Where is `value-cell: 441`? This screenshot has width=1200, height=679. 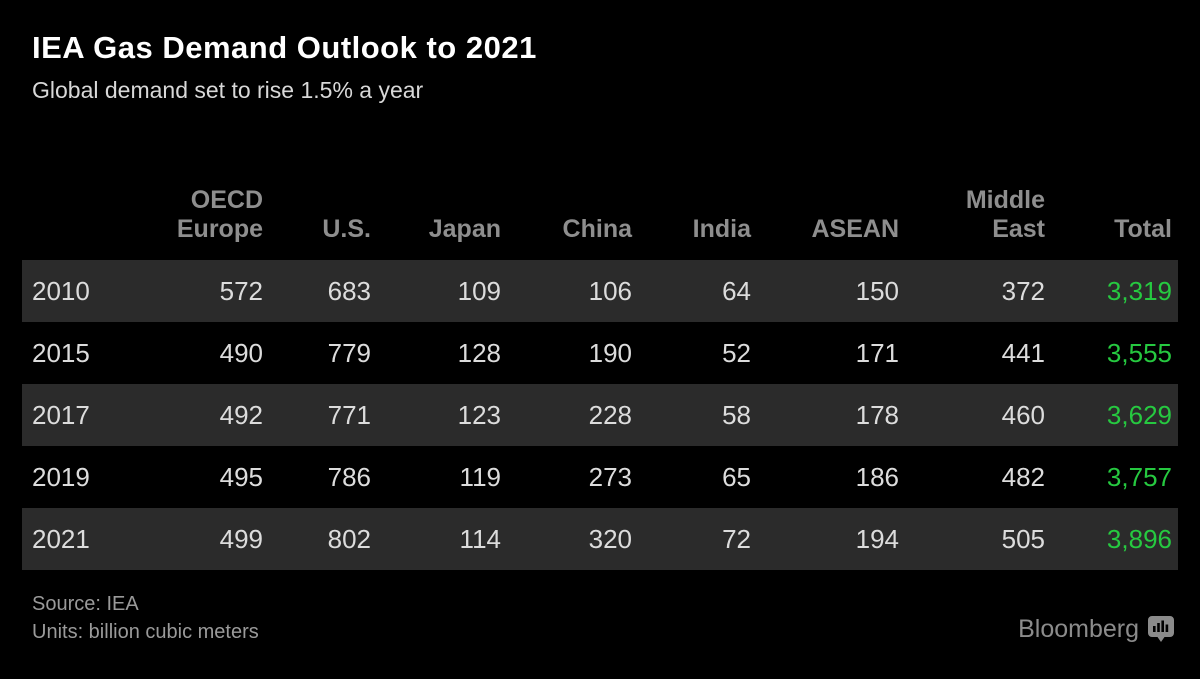
value-cell: 441 is located at coordinates (1023, 352).